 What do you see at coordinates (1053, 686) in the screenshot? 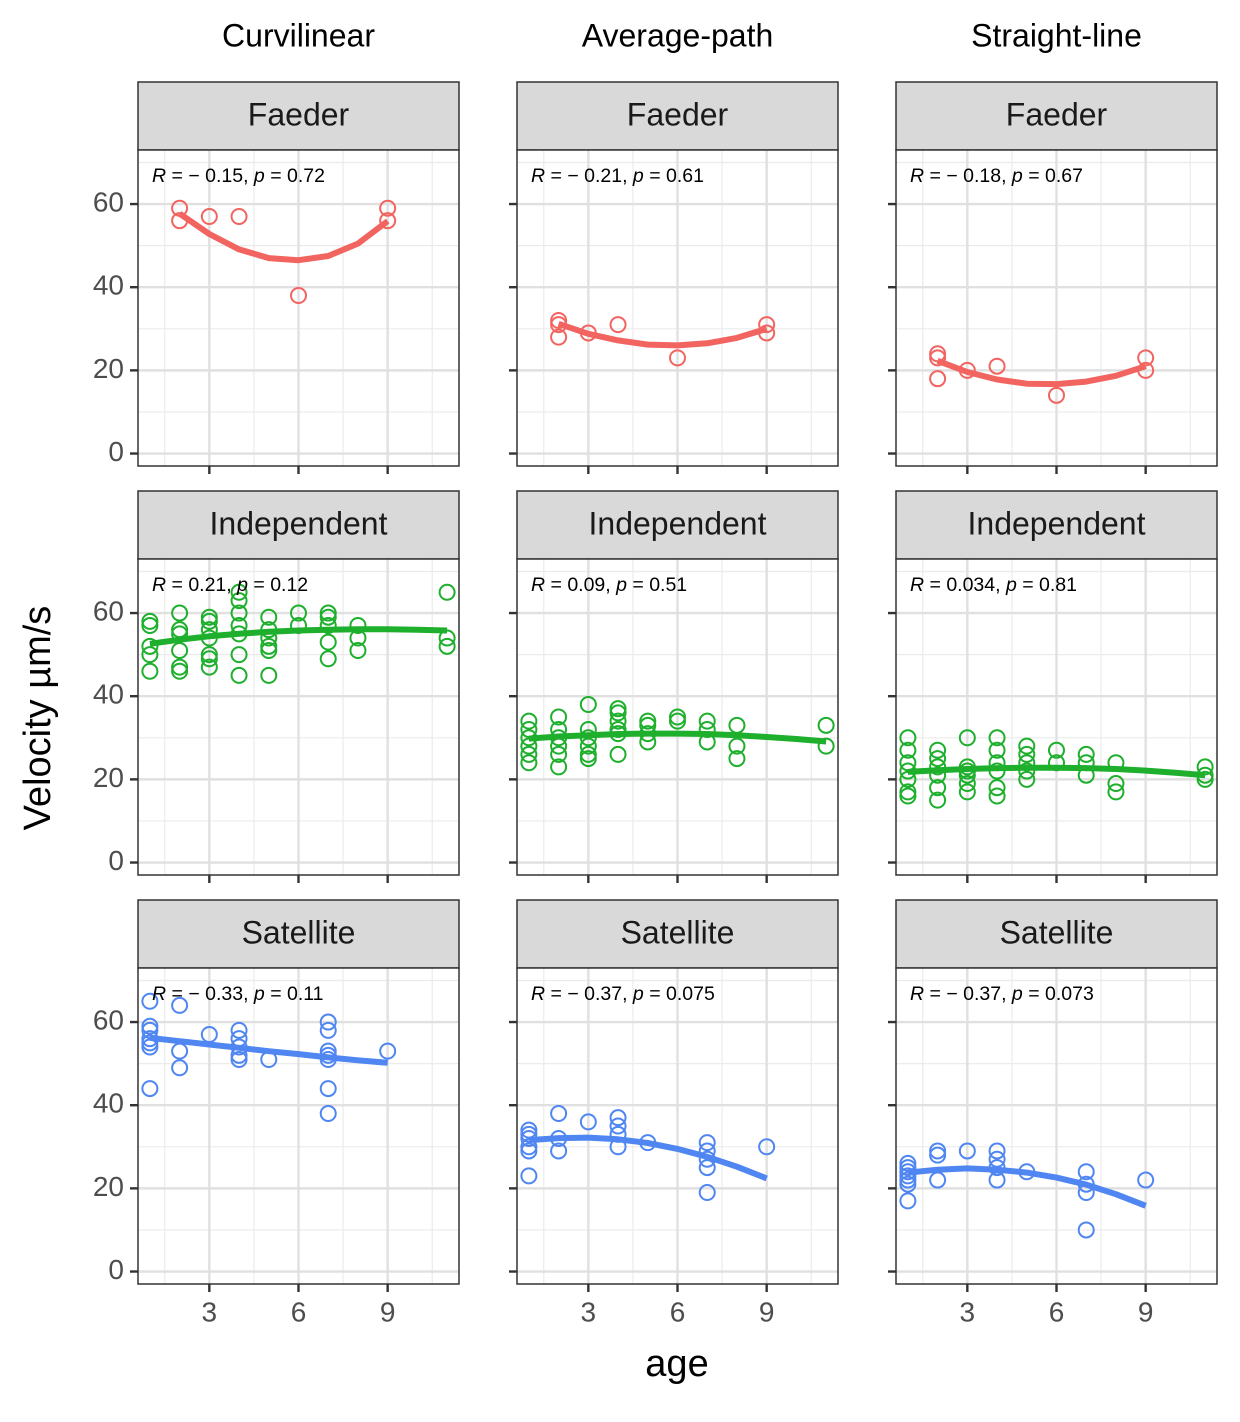
I see `facet-panel: Independent R = 0.034, p = 0.81` at bounding box center [1053, 686].